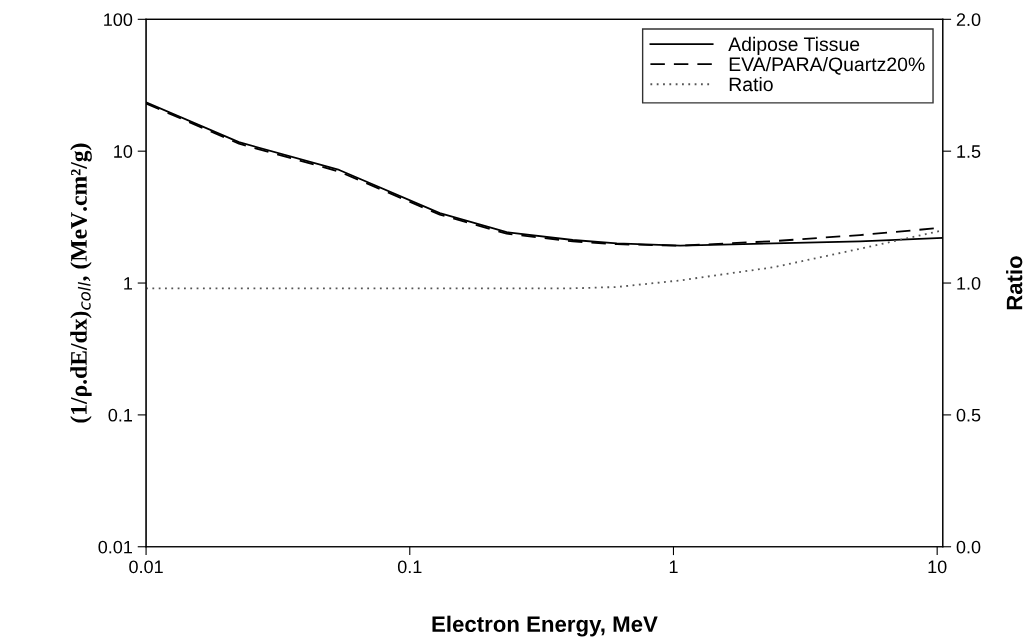  Describe the element at coordinates (937, 567) in the screenshot. I see `x-tick-label: 10` at that location.